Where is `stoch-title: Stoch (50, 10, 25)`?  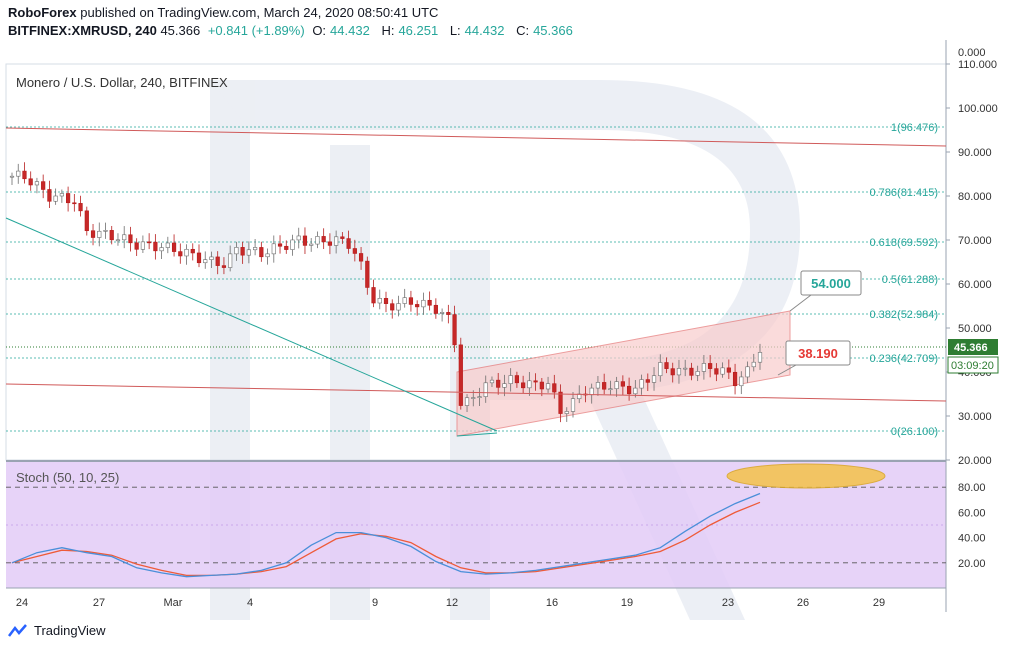 stoch-title: Stoch (50, 10, 25) is located at coordinates (67, 477).